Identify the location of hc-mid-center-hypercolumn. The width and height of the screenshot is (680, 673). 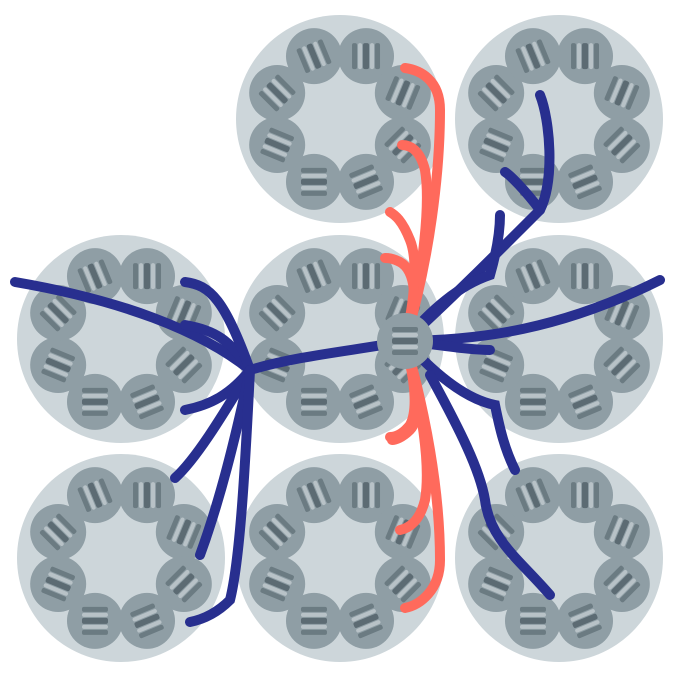
(340, 339).